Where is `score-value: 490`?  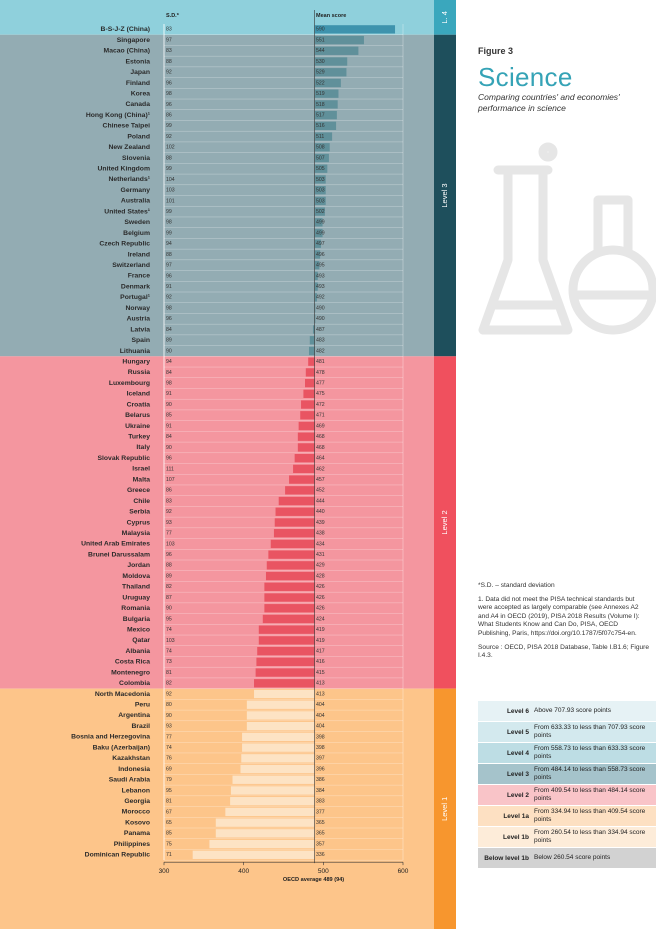
score-value: 490 is located at coordinates (320, 308).